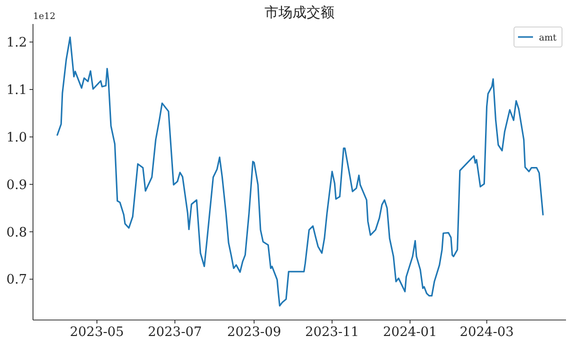 This screenshot has height=346, width=576. Describe the element at coordinates (254, 332) in the screenshot. I see `x-tick-label: 2023-09` at that location.